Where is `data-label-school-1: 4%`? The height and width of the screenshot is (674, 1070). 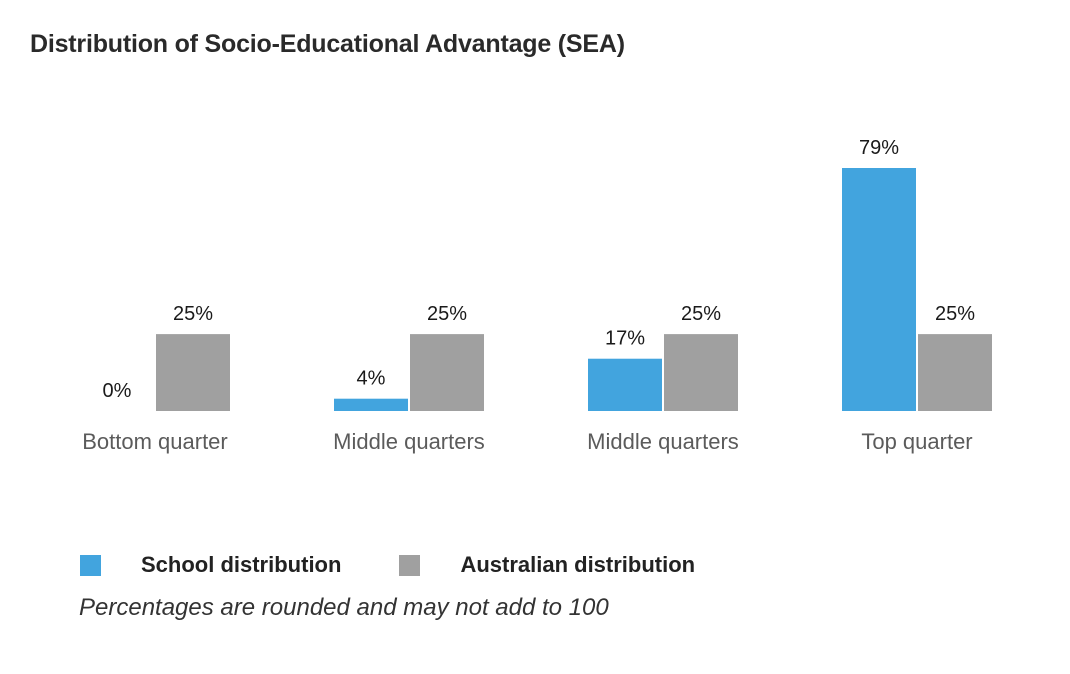 data-label-school-1: 4% is located at coordinates (371, 379).